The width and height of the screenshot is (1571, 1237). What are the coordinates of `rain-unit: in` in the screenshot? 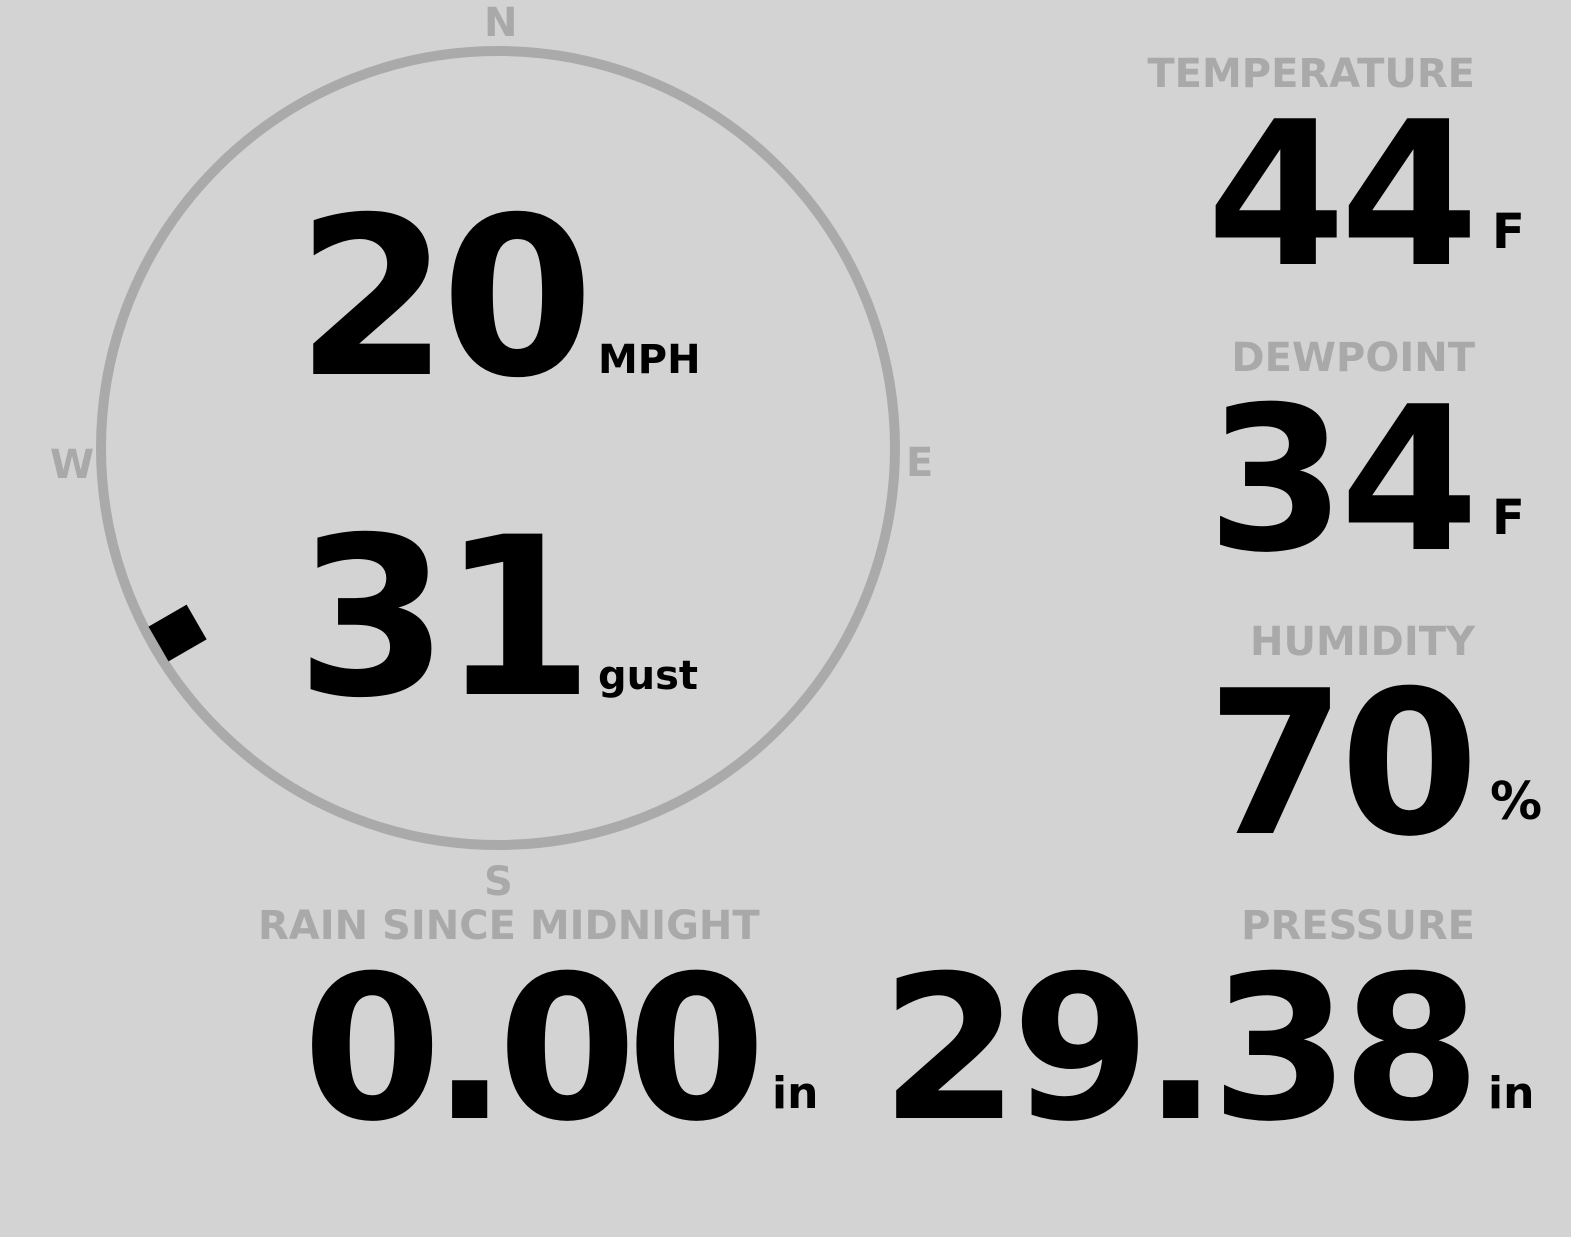 It's located at (795, 1093).